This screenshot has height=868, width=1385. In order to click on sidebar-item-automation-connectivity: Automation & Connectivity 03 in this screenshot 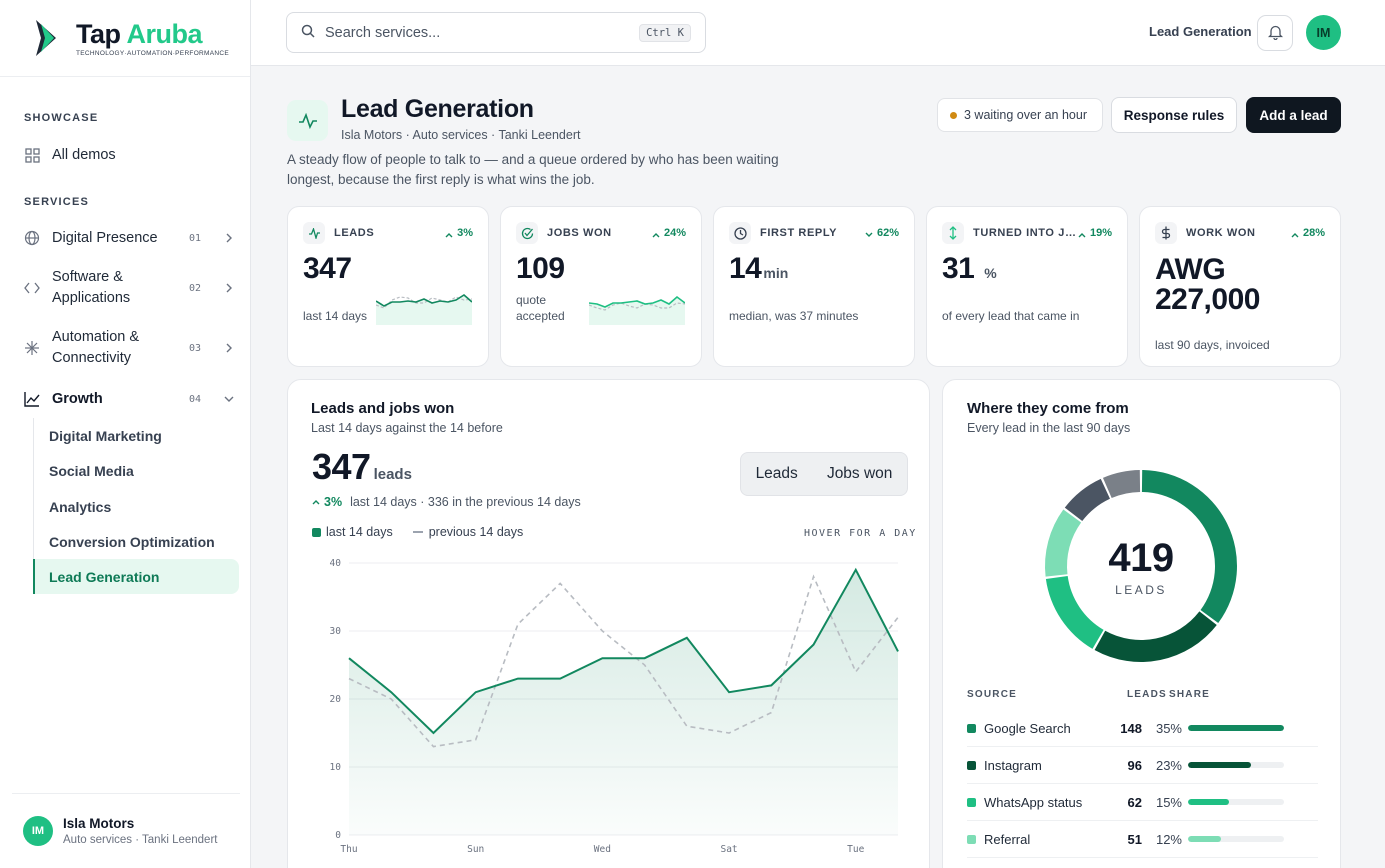, I will do `click(125, 348)`.